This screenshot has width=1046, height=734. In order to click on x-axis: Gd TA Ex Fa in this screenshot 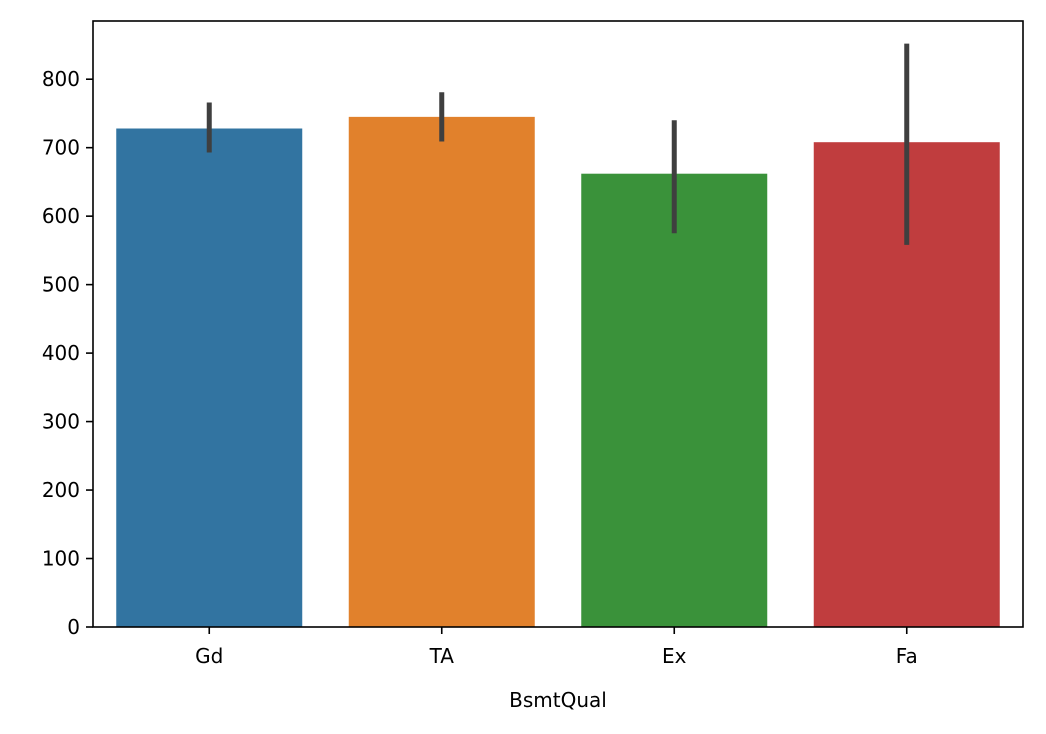, I will do `click(556, 647)`.